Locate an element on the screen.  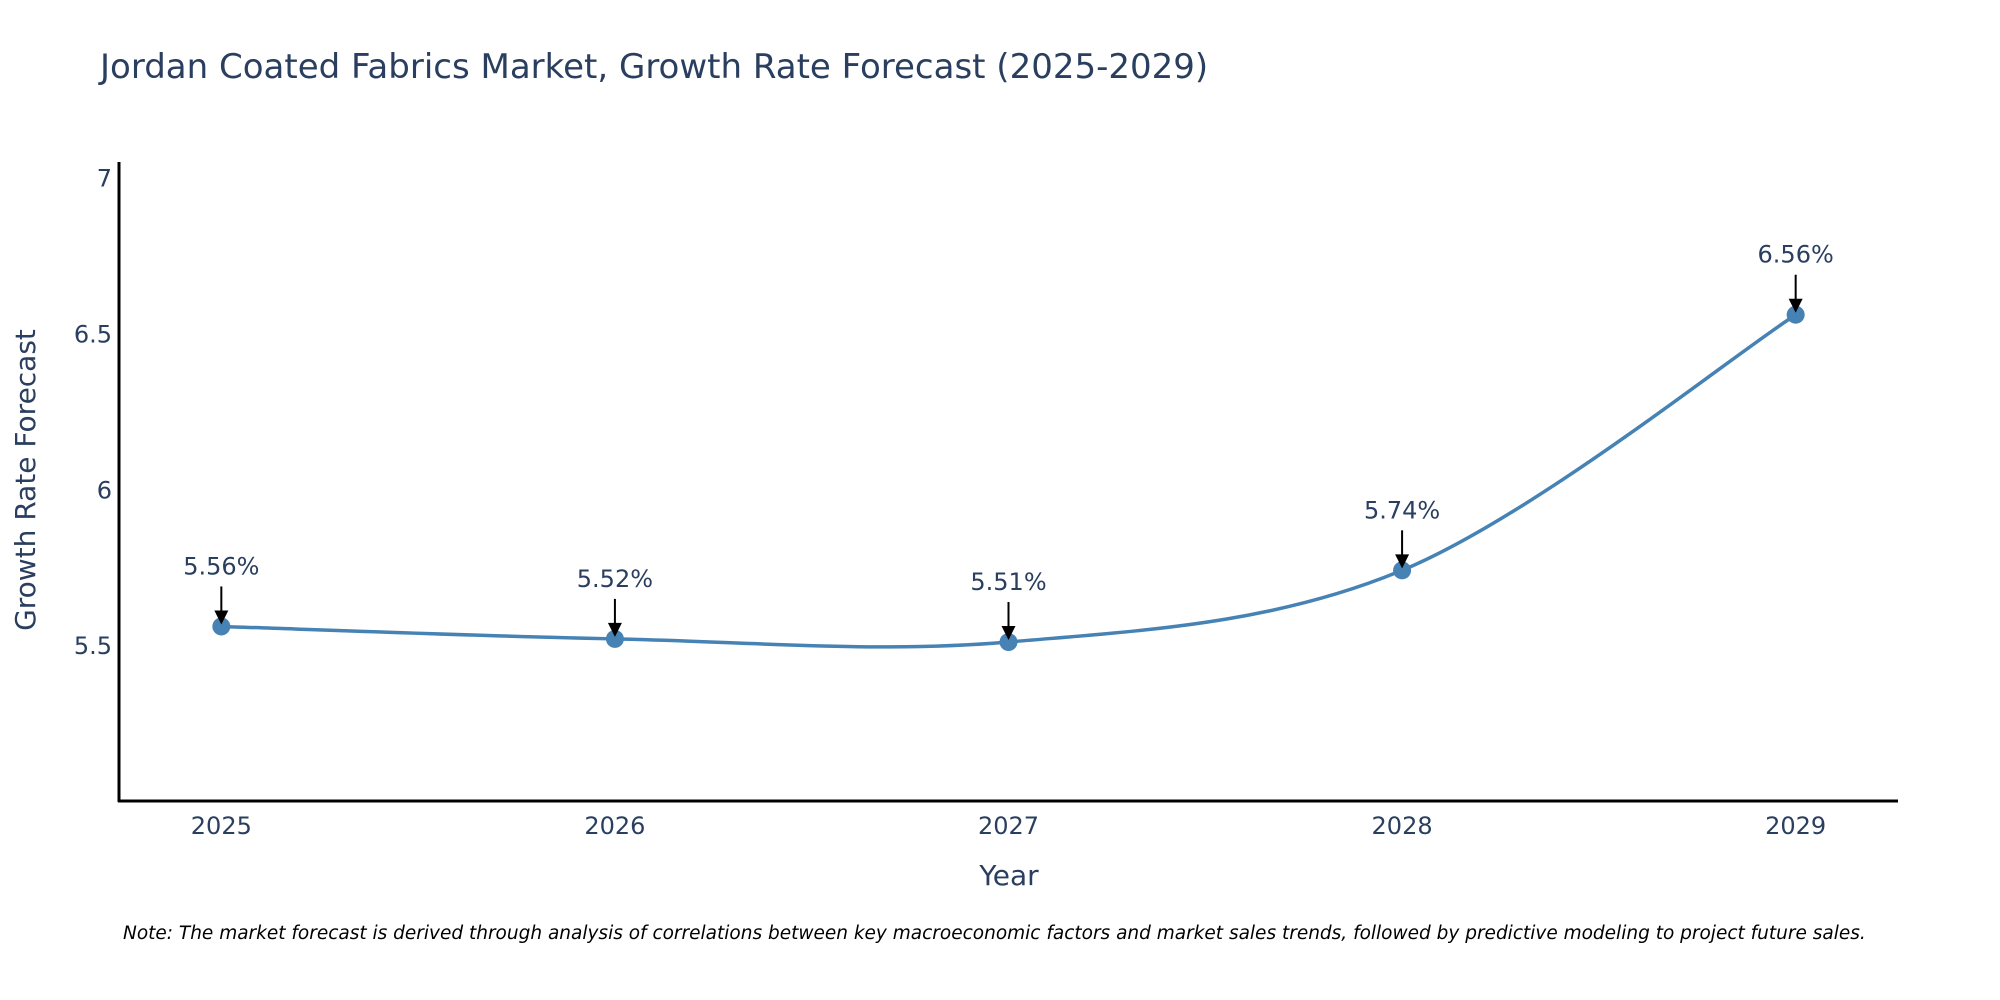
x-tick-label: 2027 is located at coordinates (1008, 826).